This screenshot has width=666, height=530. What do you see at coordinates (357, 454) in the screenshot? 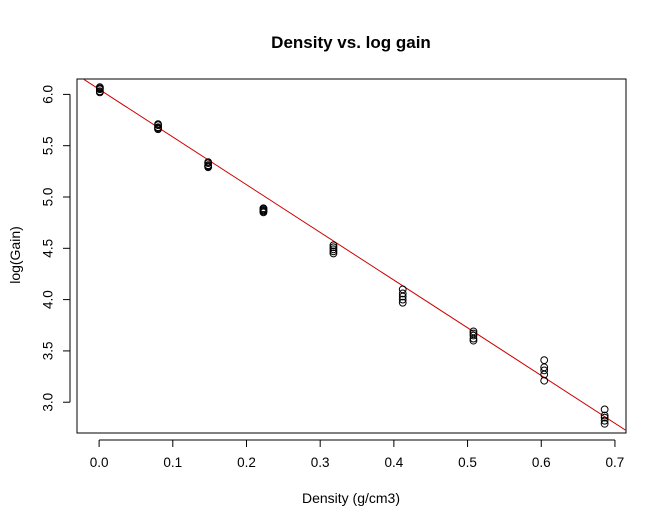
I see `x-axis: 0.0 0.1 0.2 0.3 0.4 0.5 0.6 0.7` at bounding box center [357, 454].